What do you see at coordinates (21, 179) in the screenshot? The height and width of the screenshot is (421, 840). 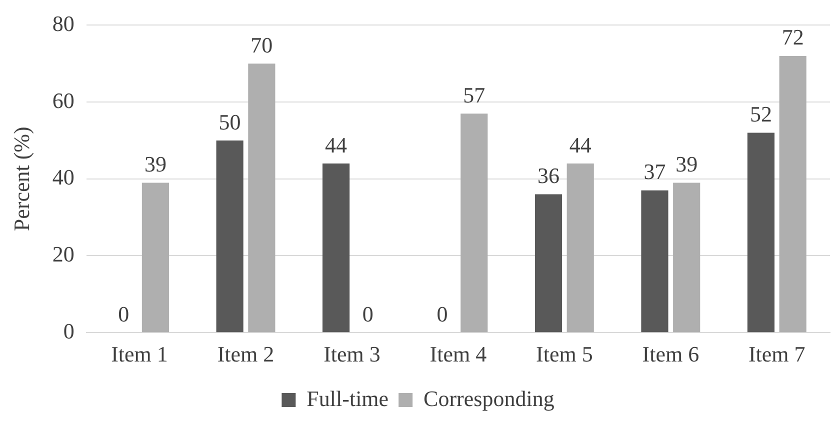 I see `y-axis-title: Percent (%)` at bounding box center [21, 179].